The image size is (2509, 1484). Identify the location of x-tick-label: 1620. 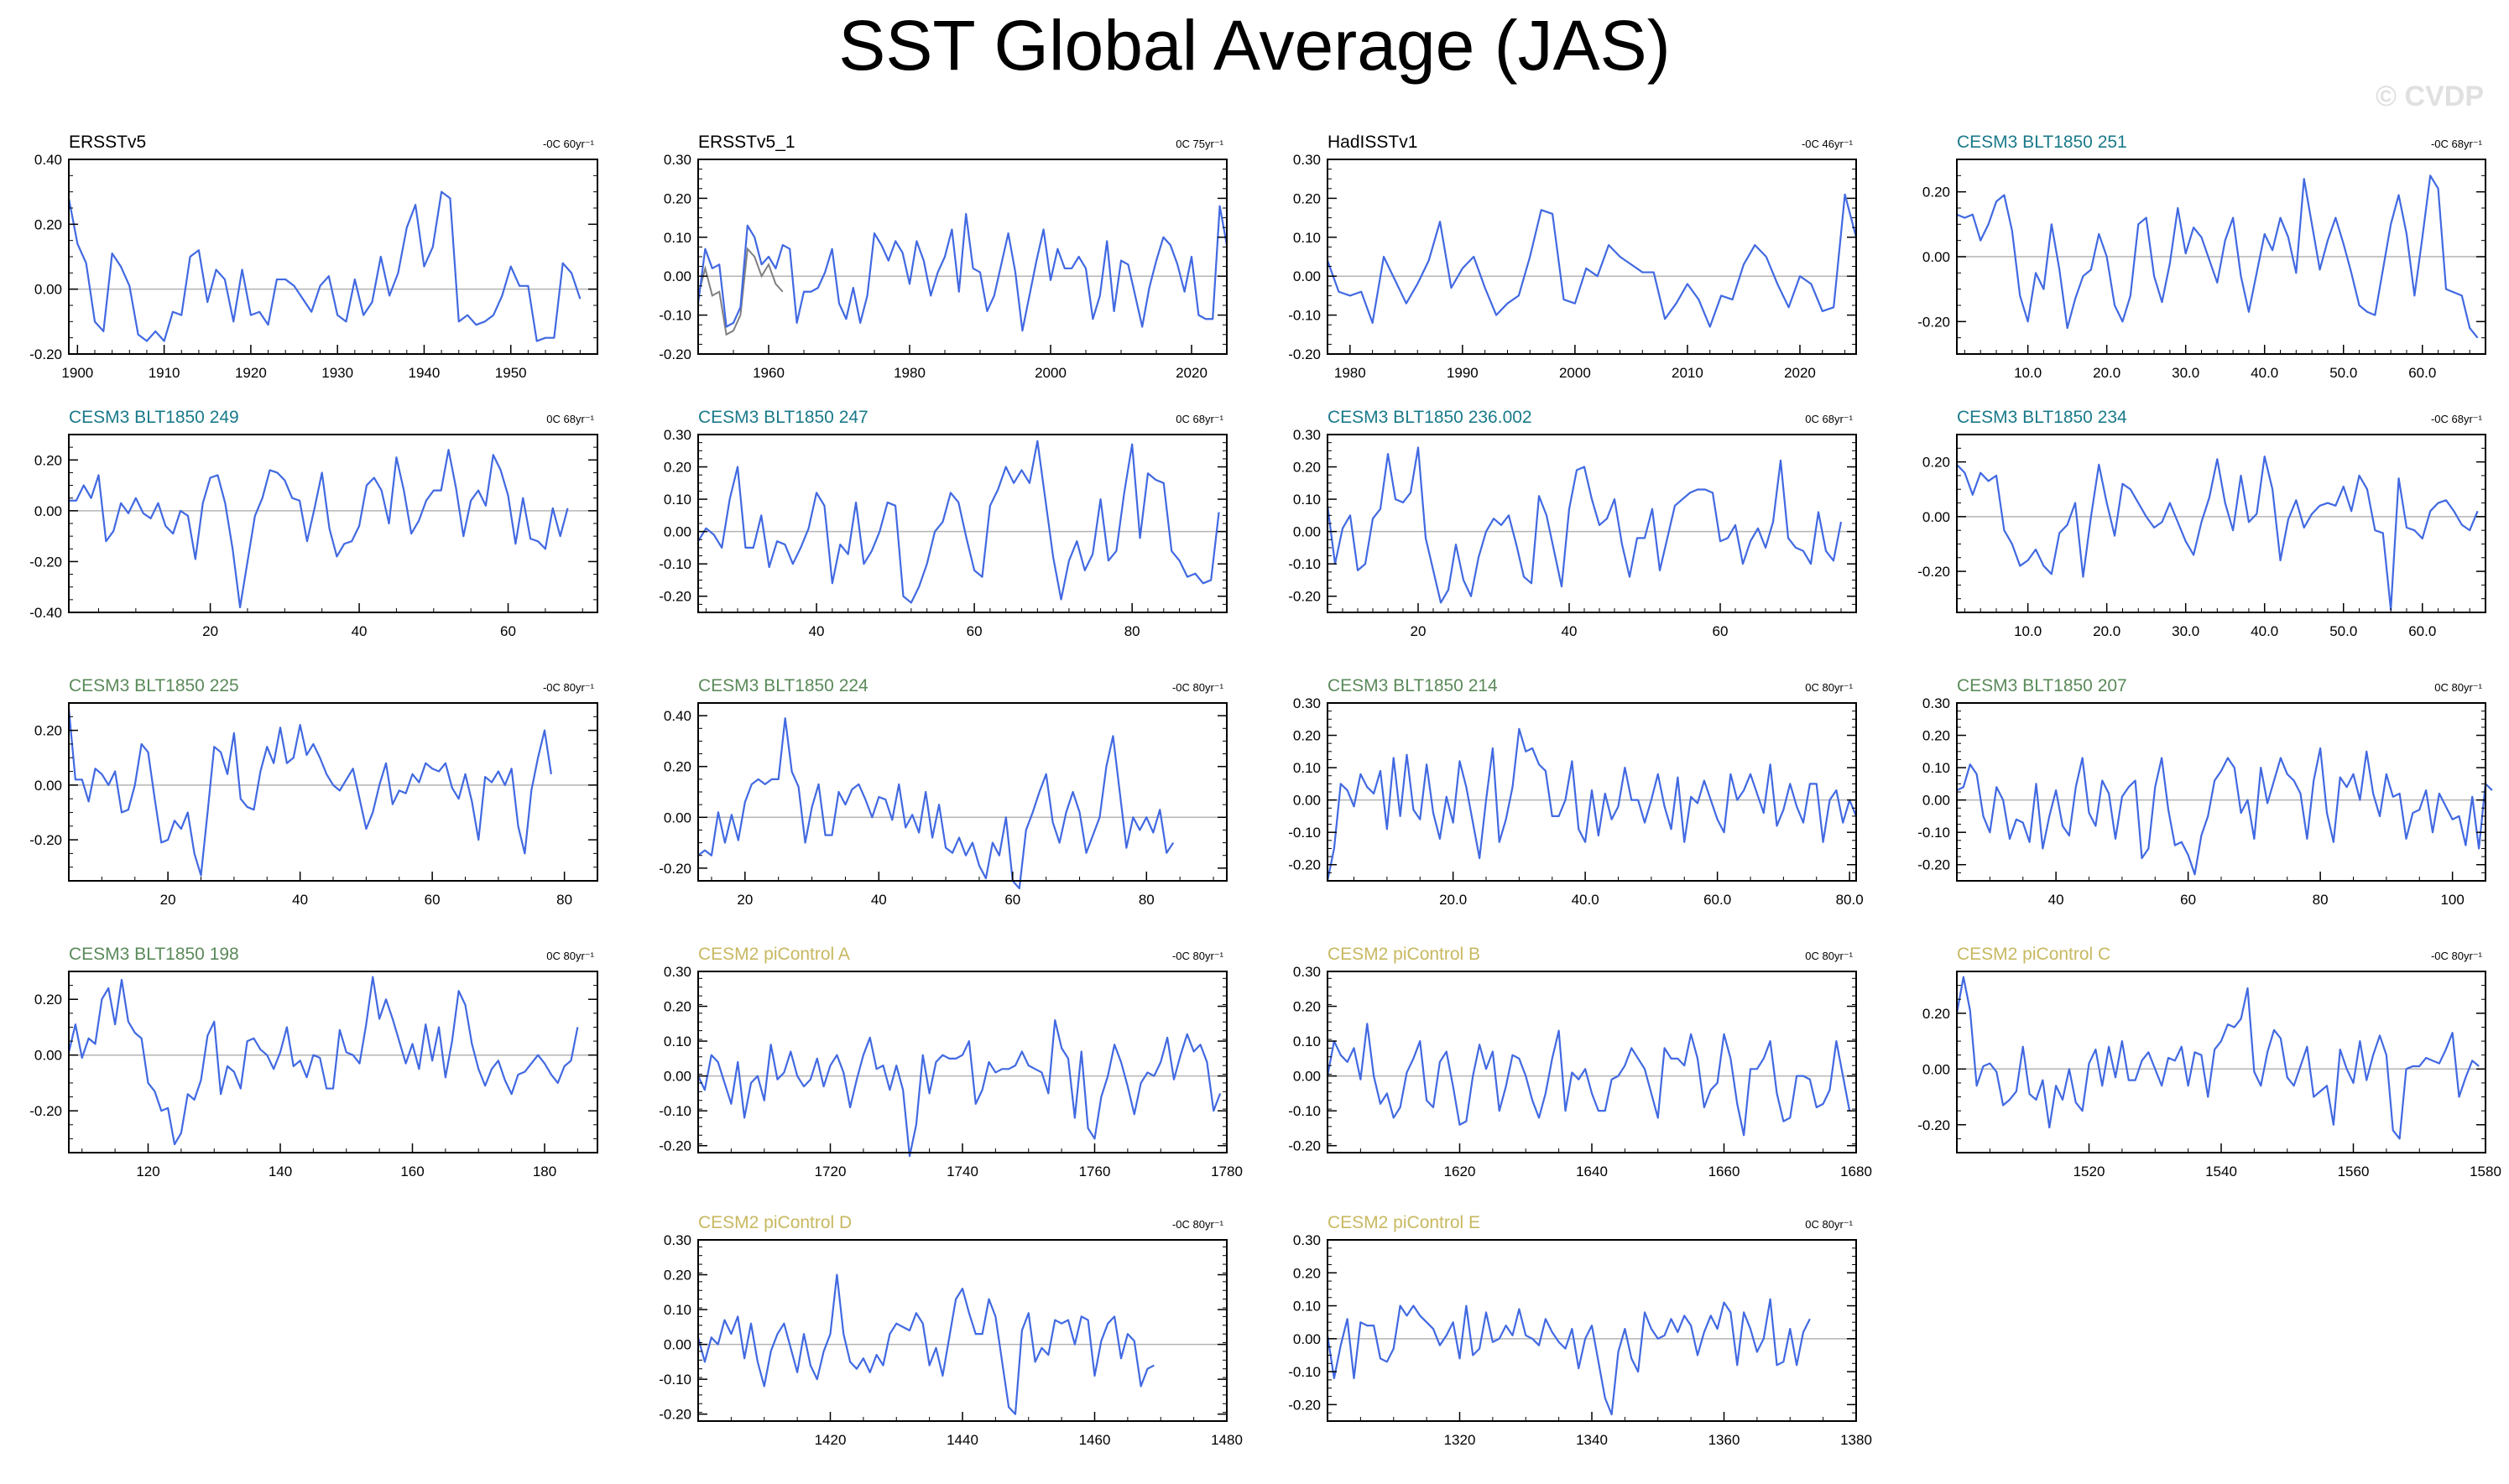
(1460, 1171).